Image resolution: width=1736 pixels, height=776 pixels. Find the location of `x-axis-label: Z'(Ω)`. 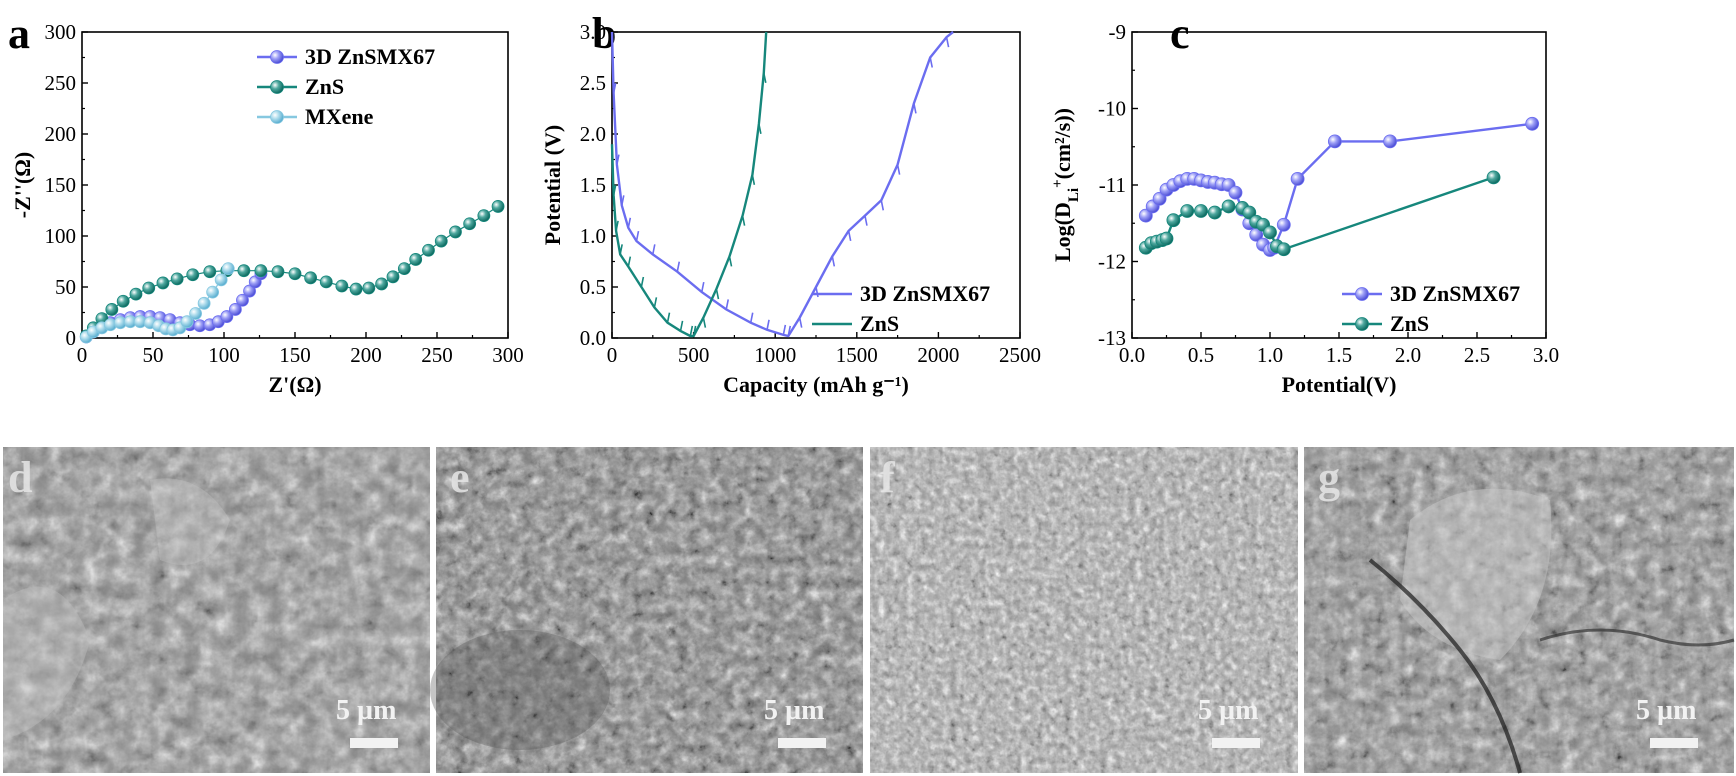

x-axis-label: Z'(Ω) is located at coordinates (294, 384).